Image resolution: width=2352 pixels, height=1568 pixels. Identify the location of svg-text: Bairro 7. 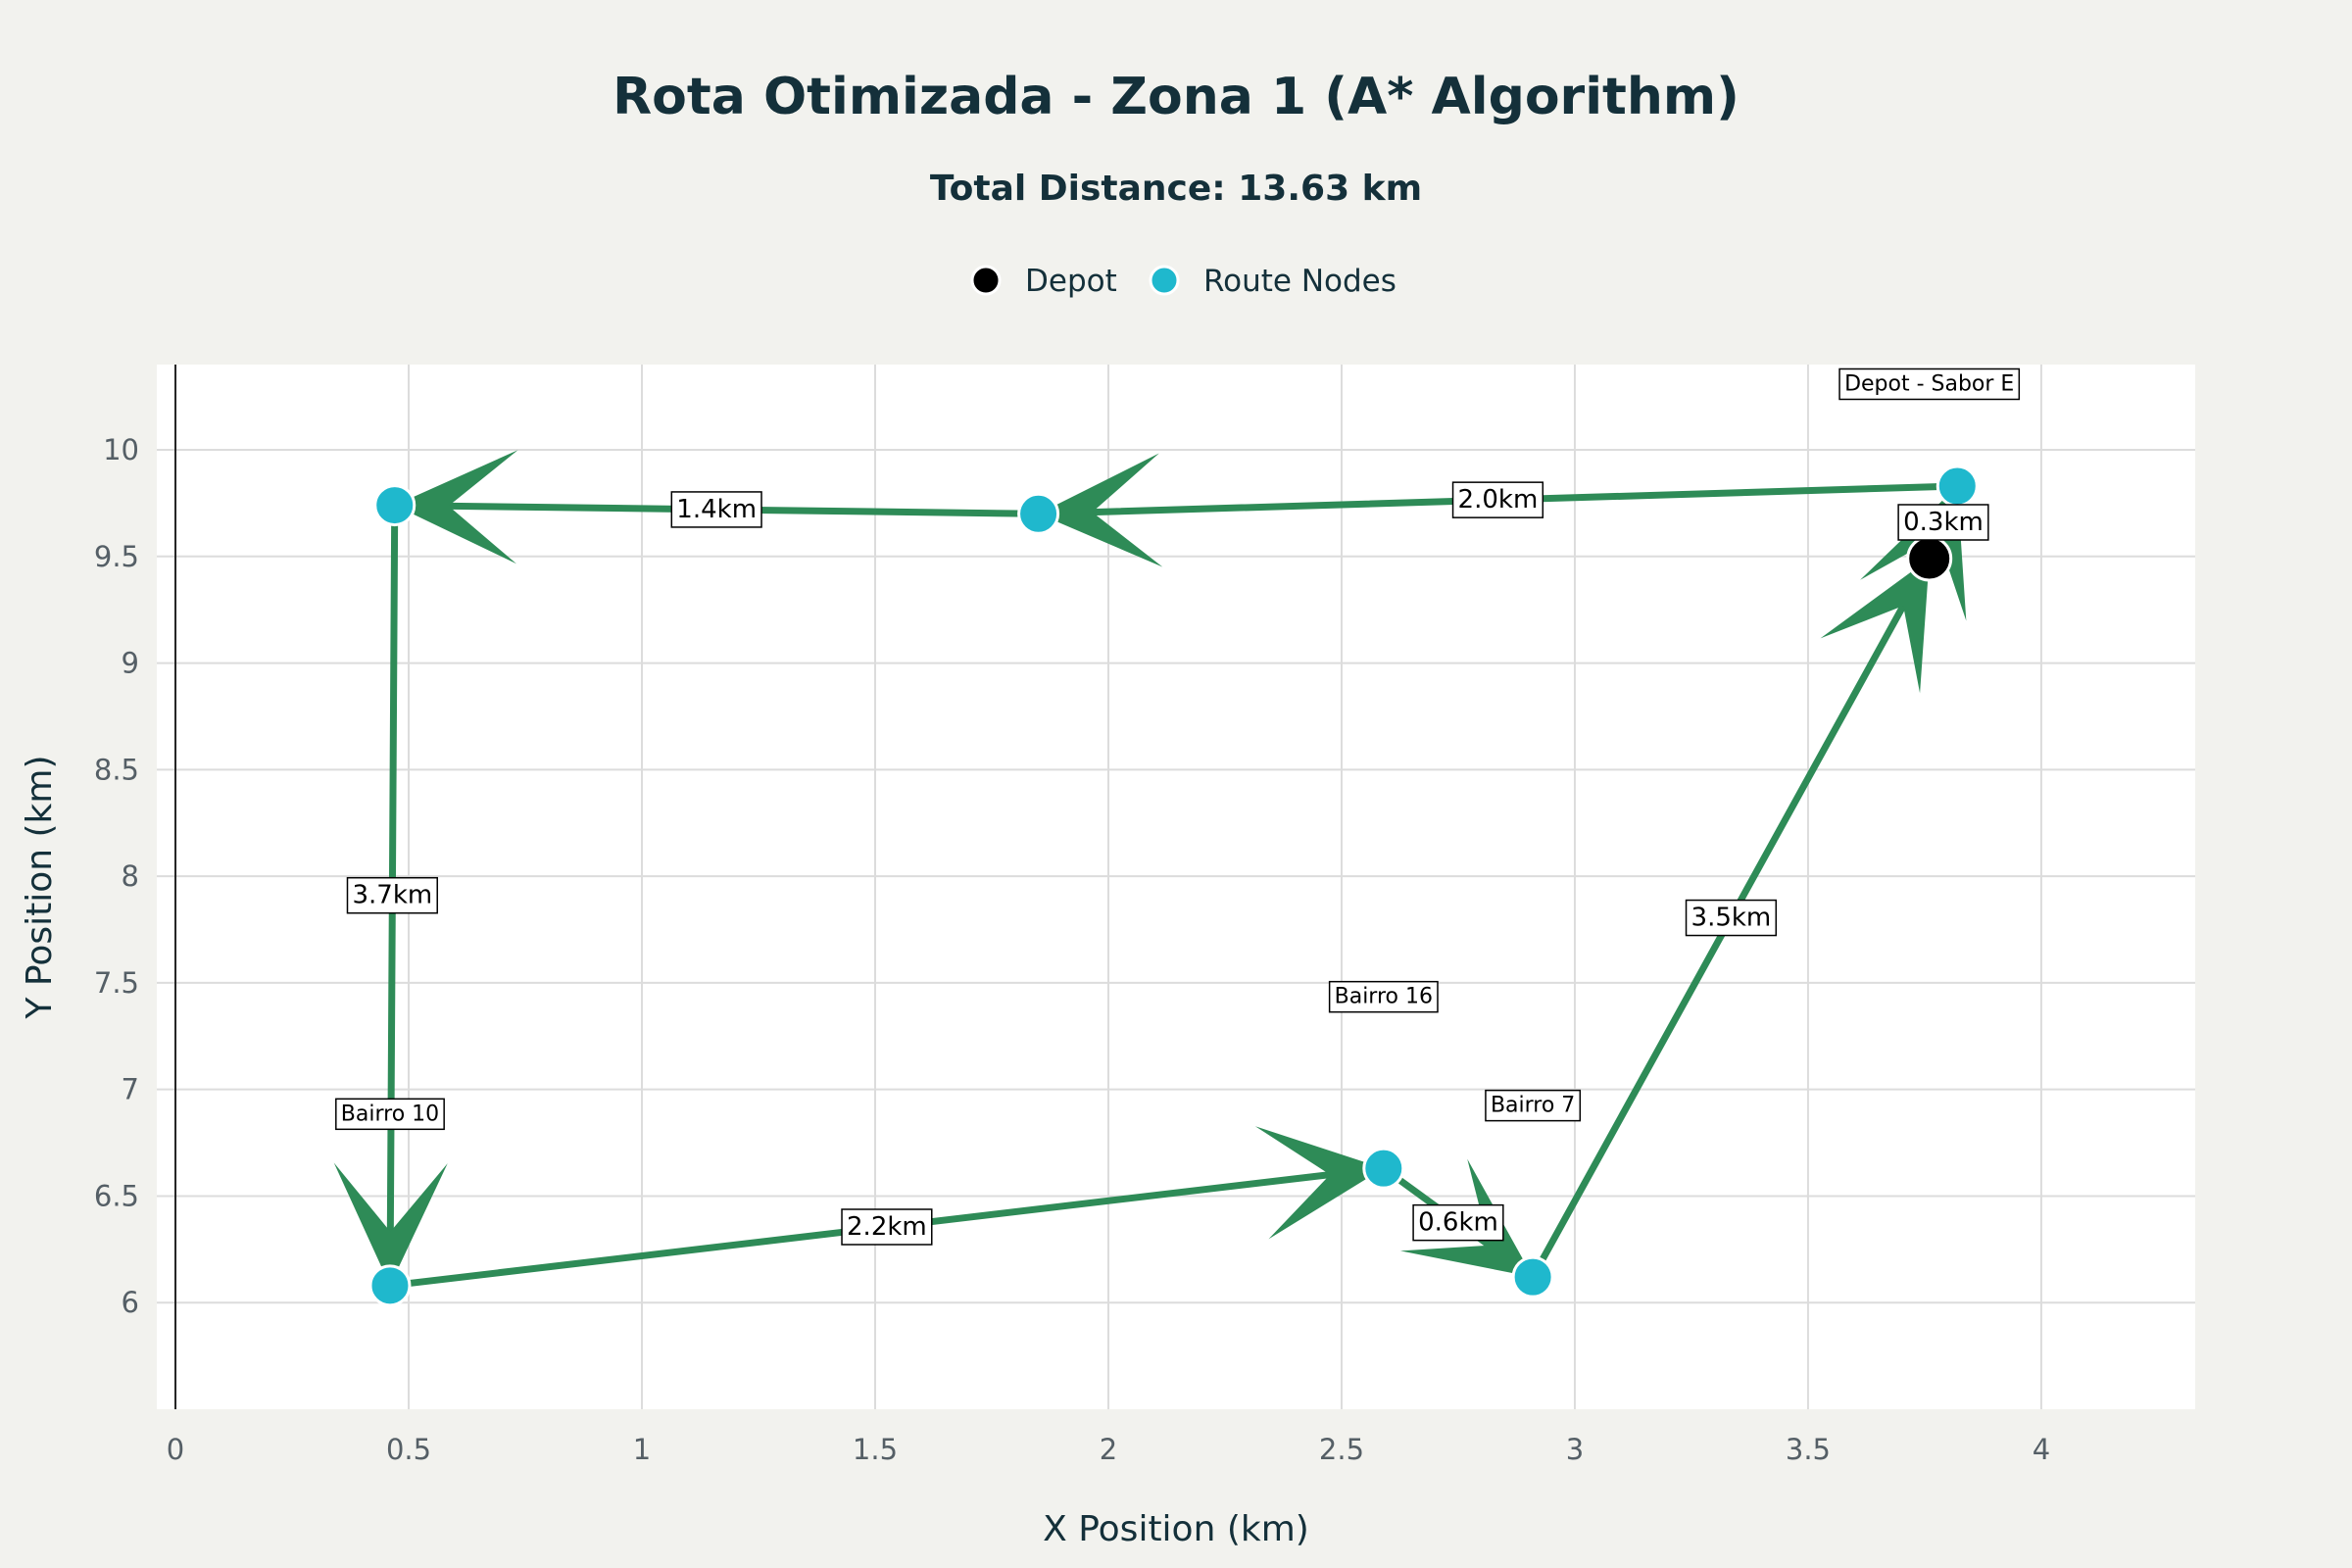
(1533, 1106).